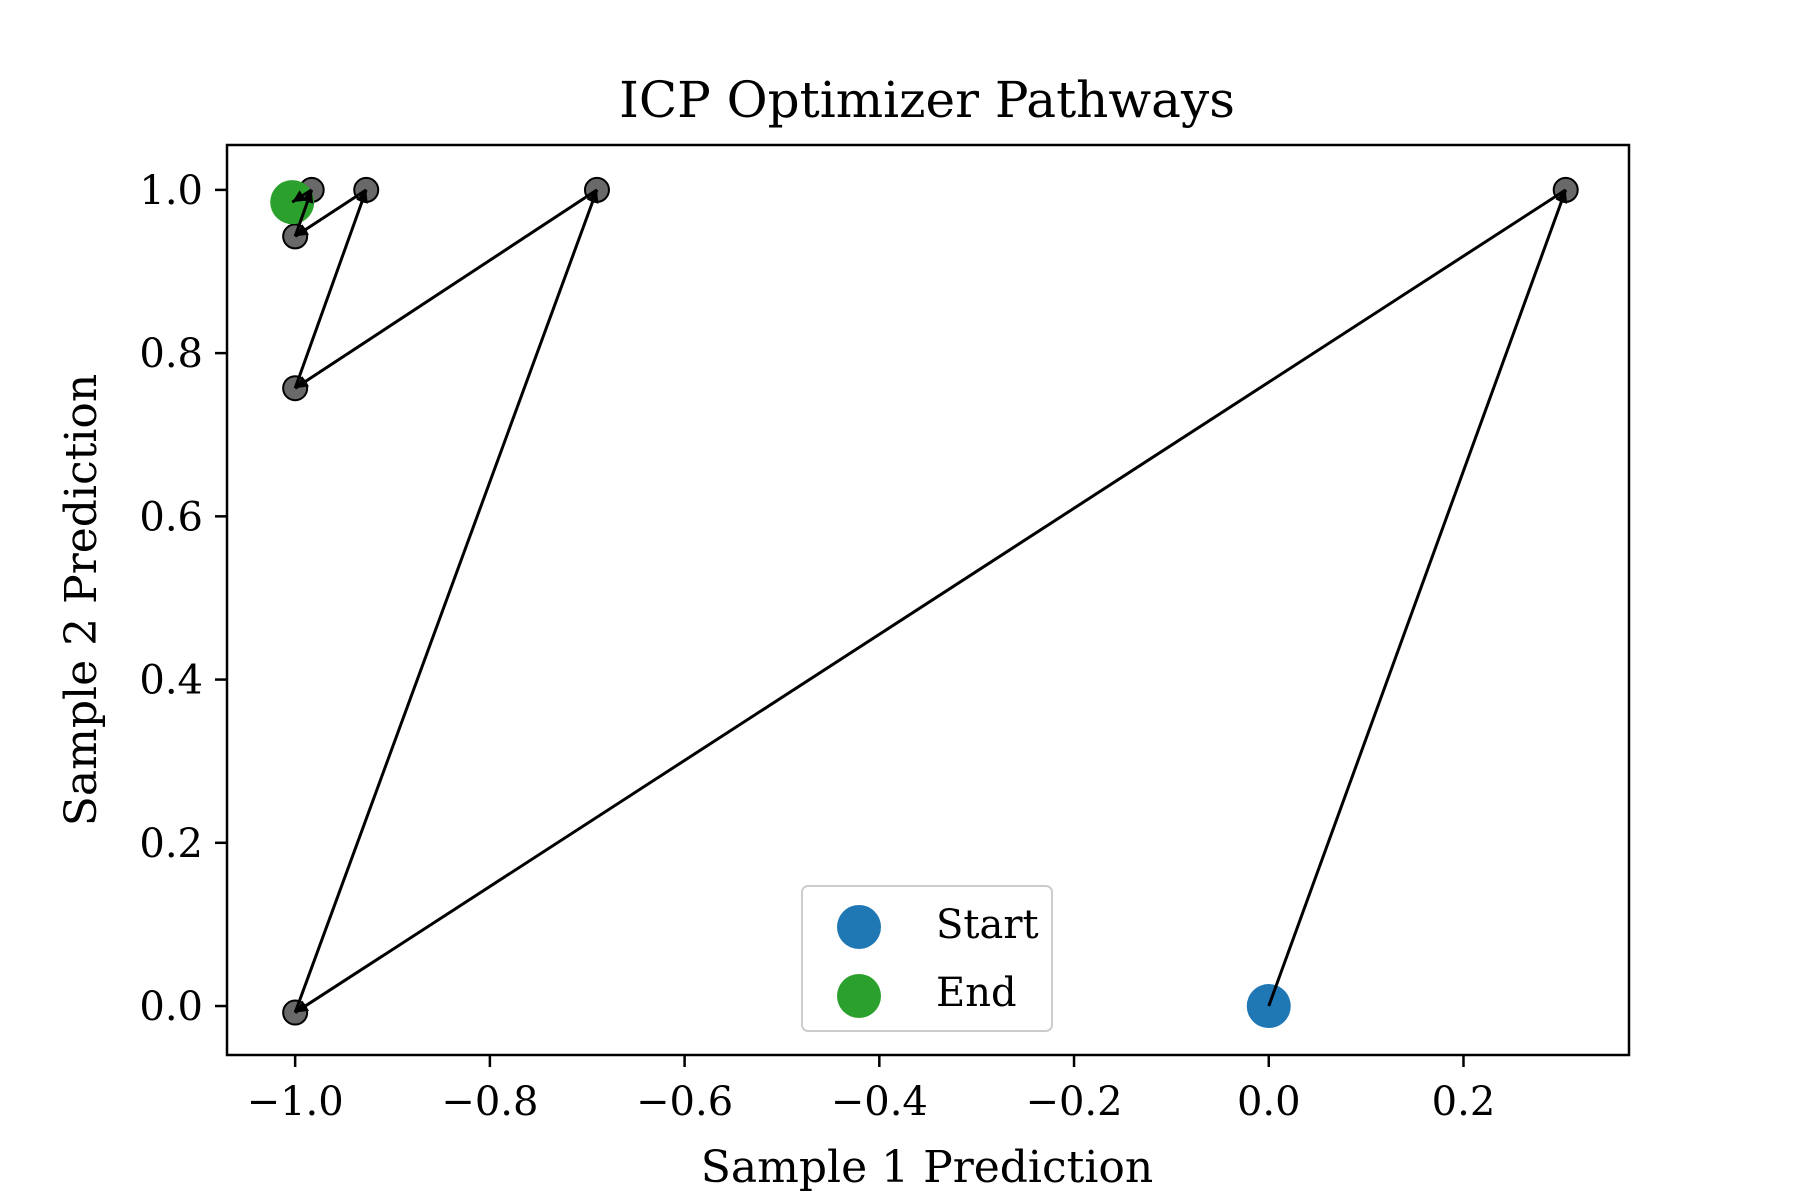  I want to click on legend-end-marker, so click(859, 996).